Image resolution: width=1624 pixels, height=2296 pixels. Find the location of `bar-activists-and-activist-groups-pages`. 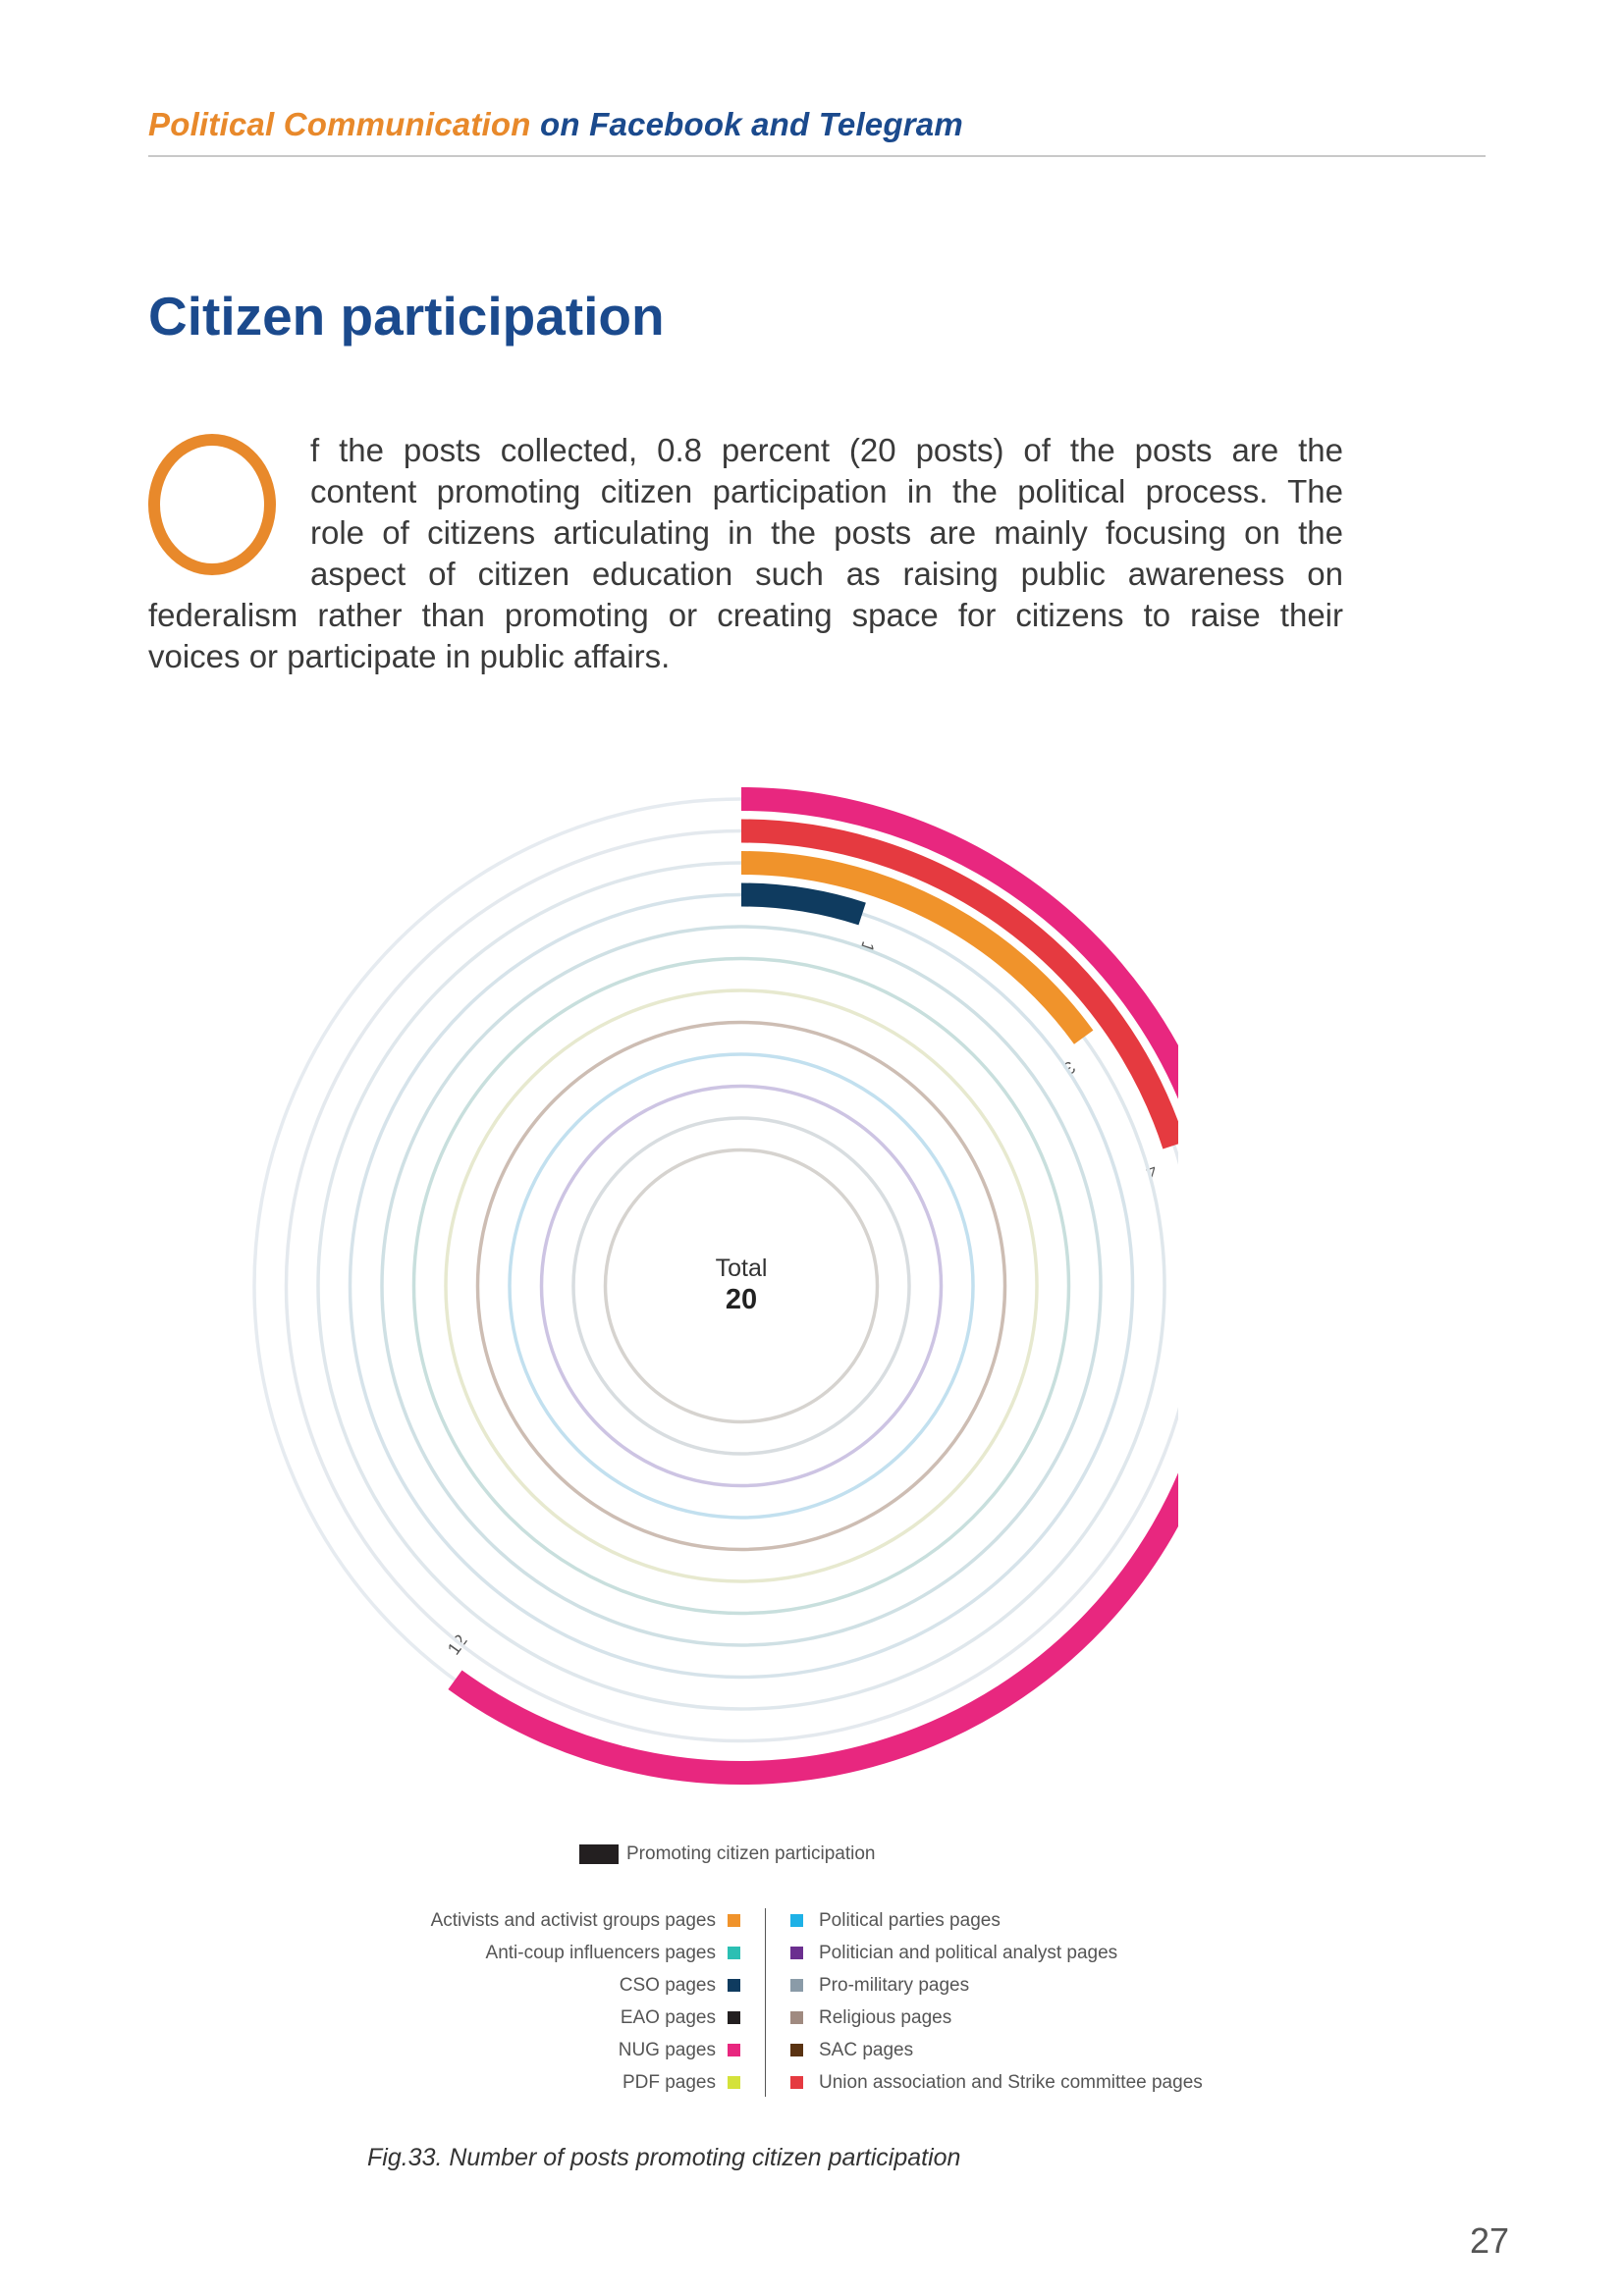

bar-activists-and-activist-groups-pages is located at coordinates (917, 947).